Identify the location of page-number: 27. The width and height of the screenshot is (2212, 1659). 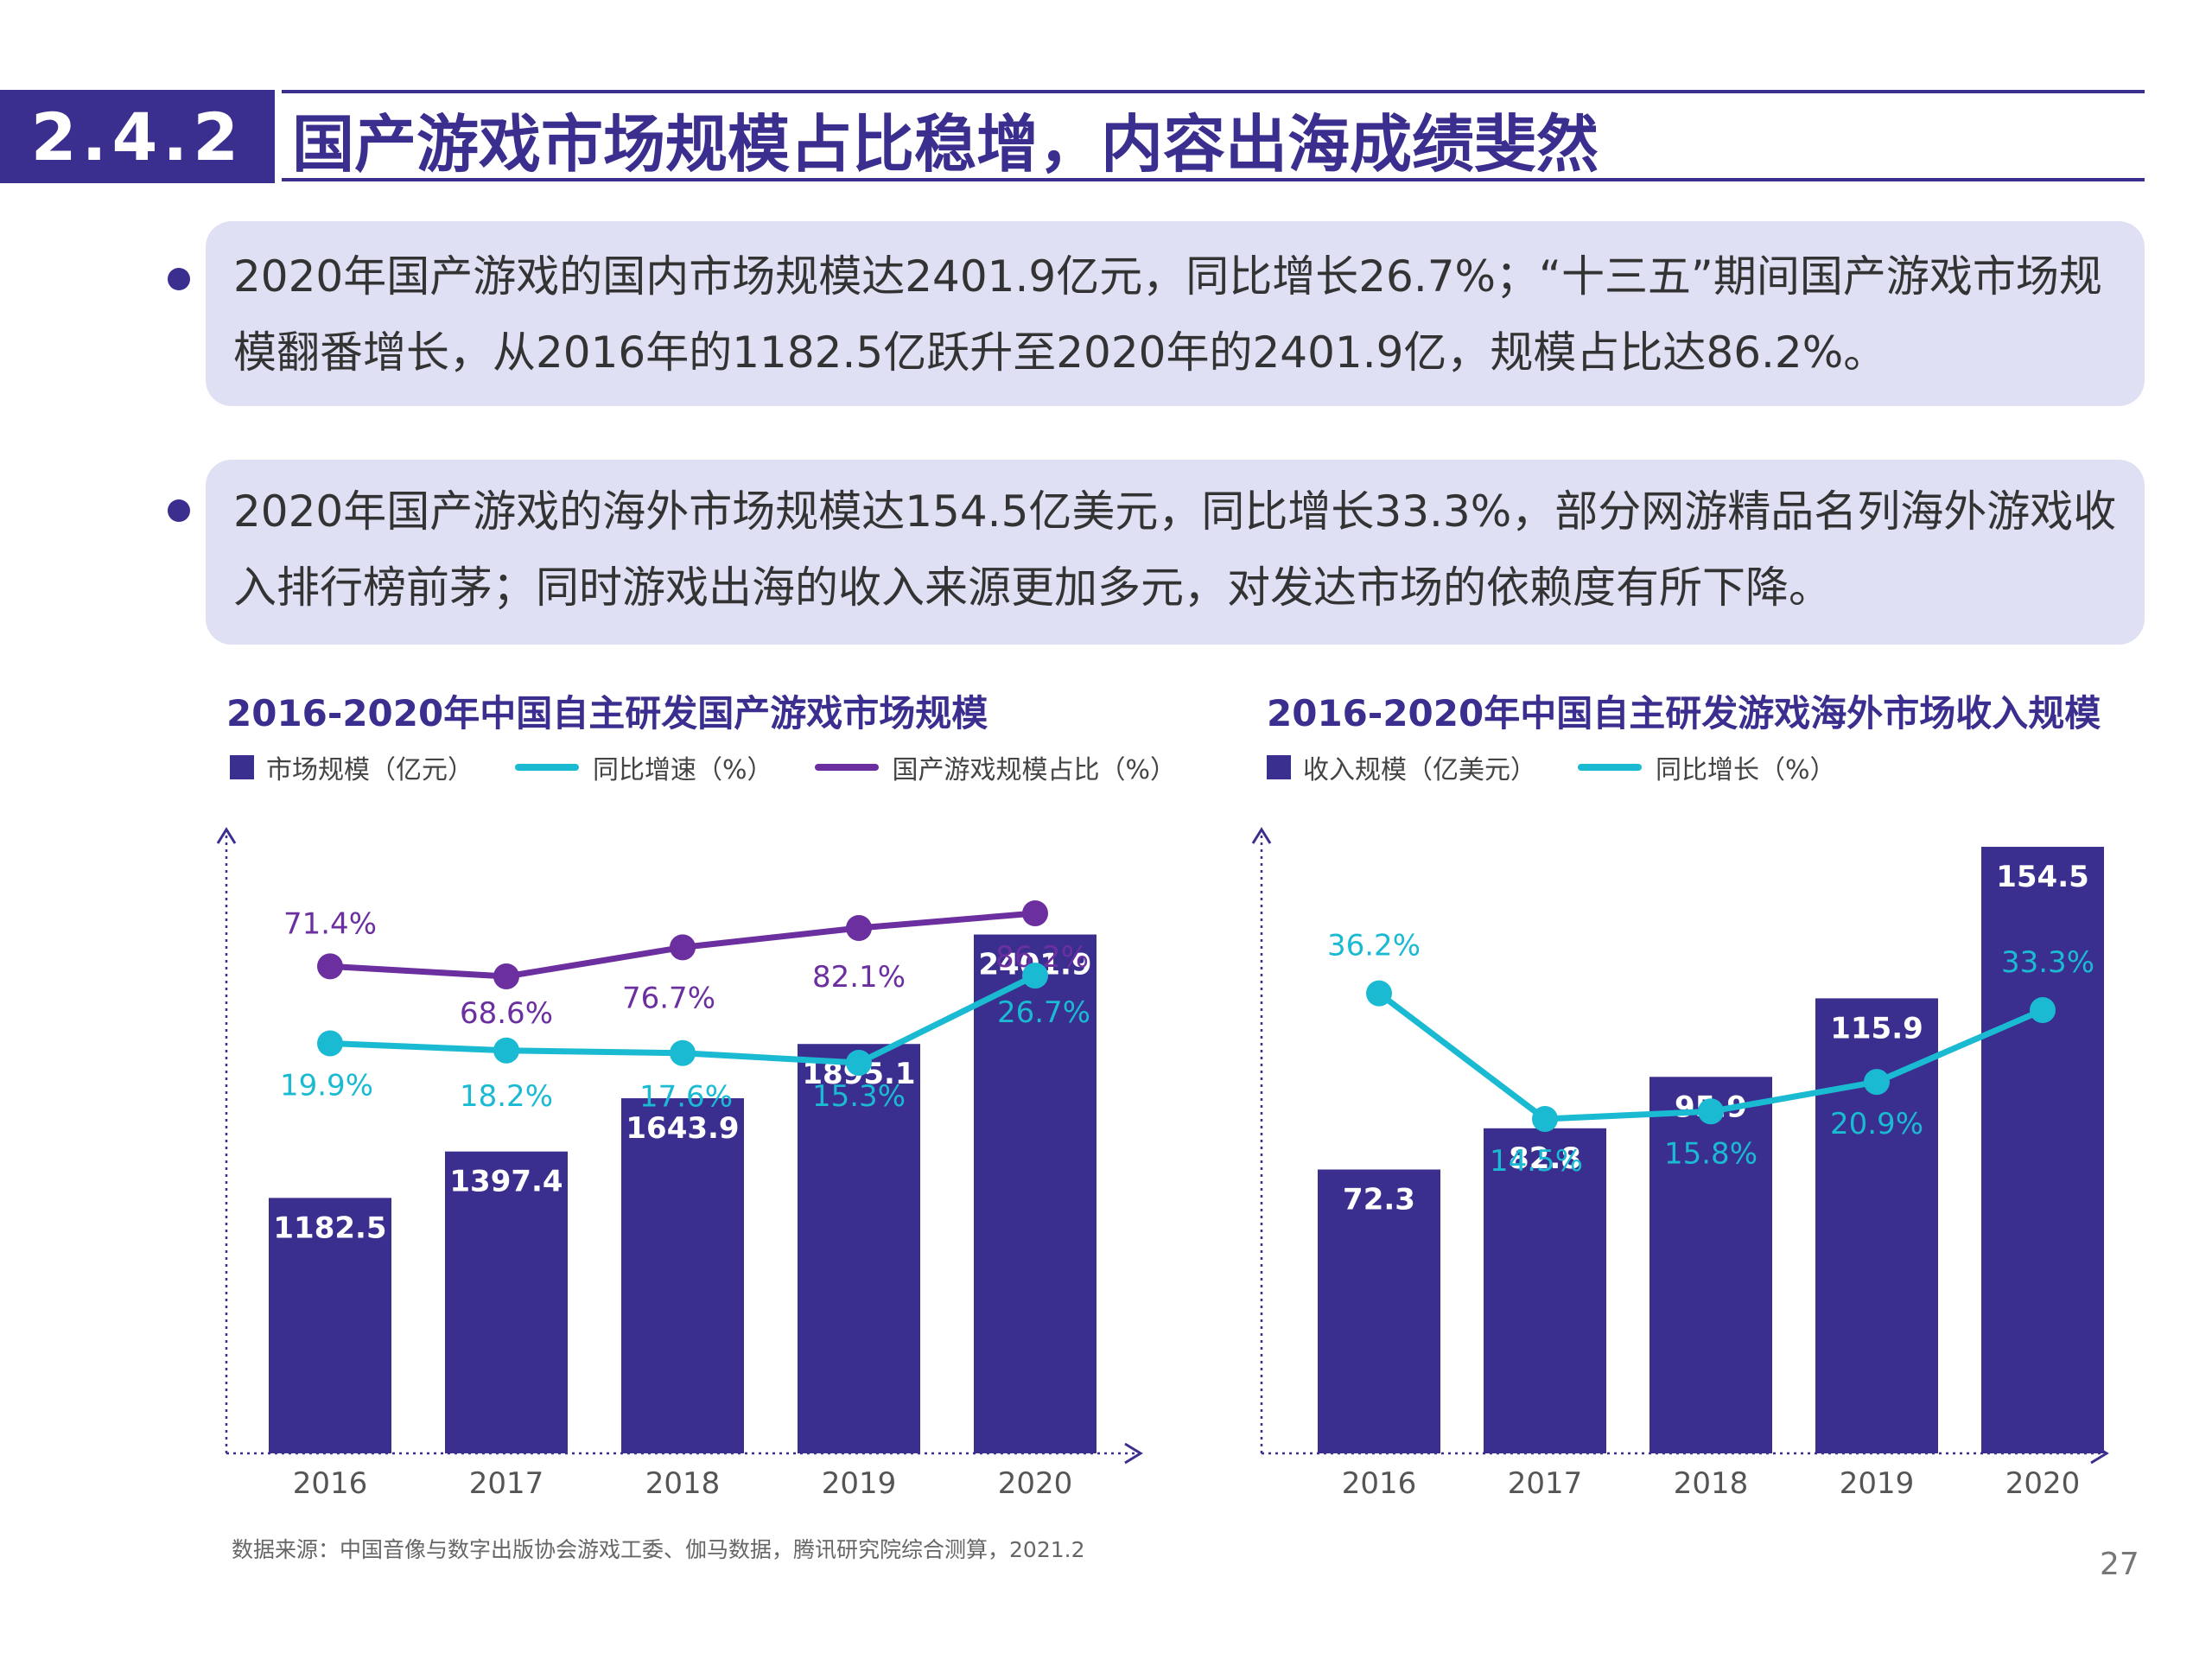
(2119, 1564).